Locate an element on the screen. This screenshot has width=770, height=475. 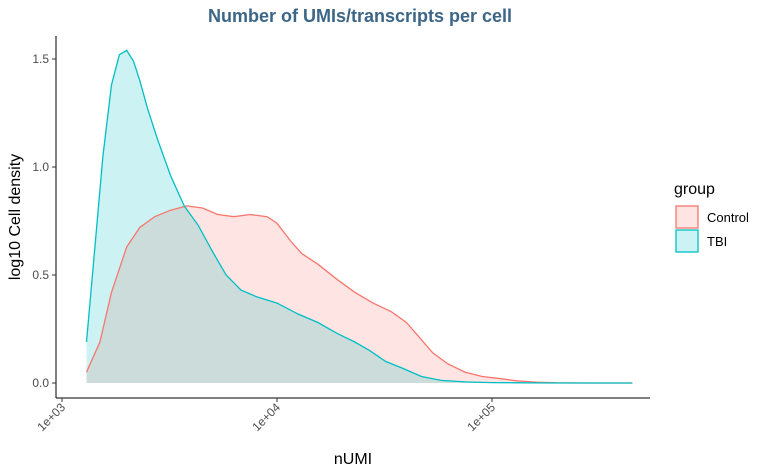
legend-title: group is located at coordinates (694, 189).